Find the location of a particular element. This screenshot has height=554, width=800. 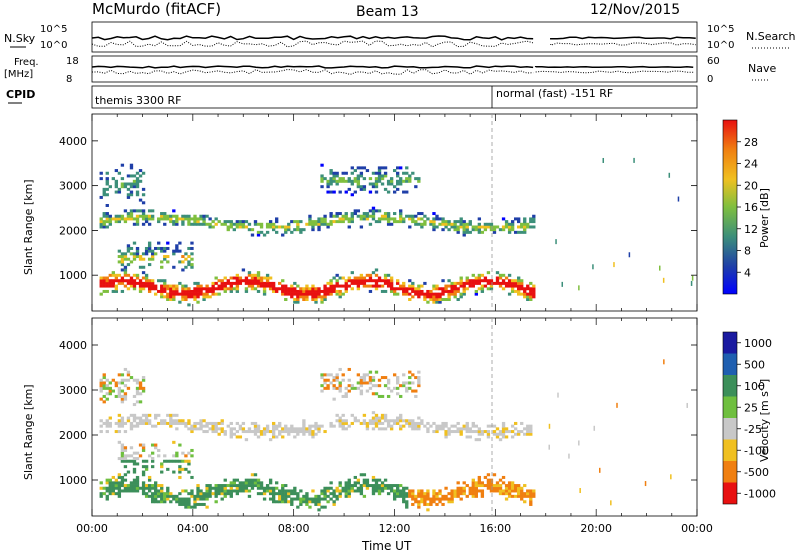

velocity-cbar-segment is located at coordinates (730, 386).